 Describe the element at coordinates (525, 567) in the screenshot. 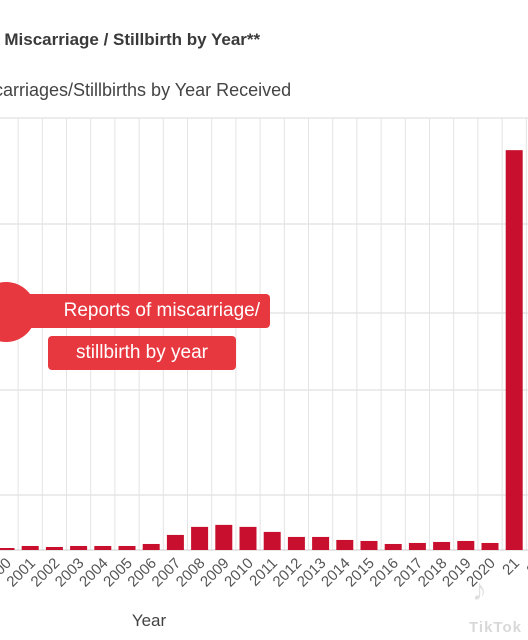

I see `x-tick-label: 20` at that location.